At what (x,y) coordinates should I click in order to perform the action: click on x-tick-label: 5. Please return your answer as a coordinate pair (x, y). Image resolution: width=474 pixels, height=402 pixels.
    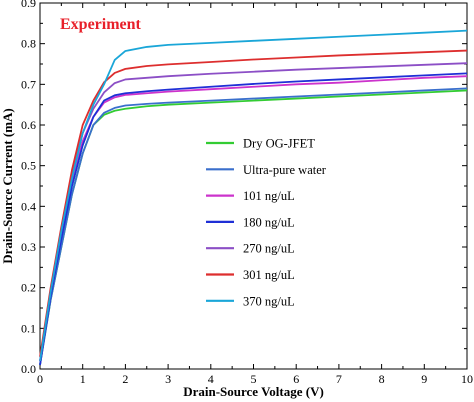
    Looking at the image, I should click on (254, 379).